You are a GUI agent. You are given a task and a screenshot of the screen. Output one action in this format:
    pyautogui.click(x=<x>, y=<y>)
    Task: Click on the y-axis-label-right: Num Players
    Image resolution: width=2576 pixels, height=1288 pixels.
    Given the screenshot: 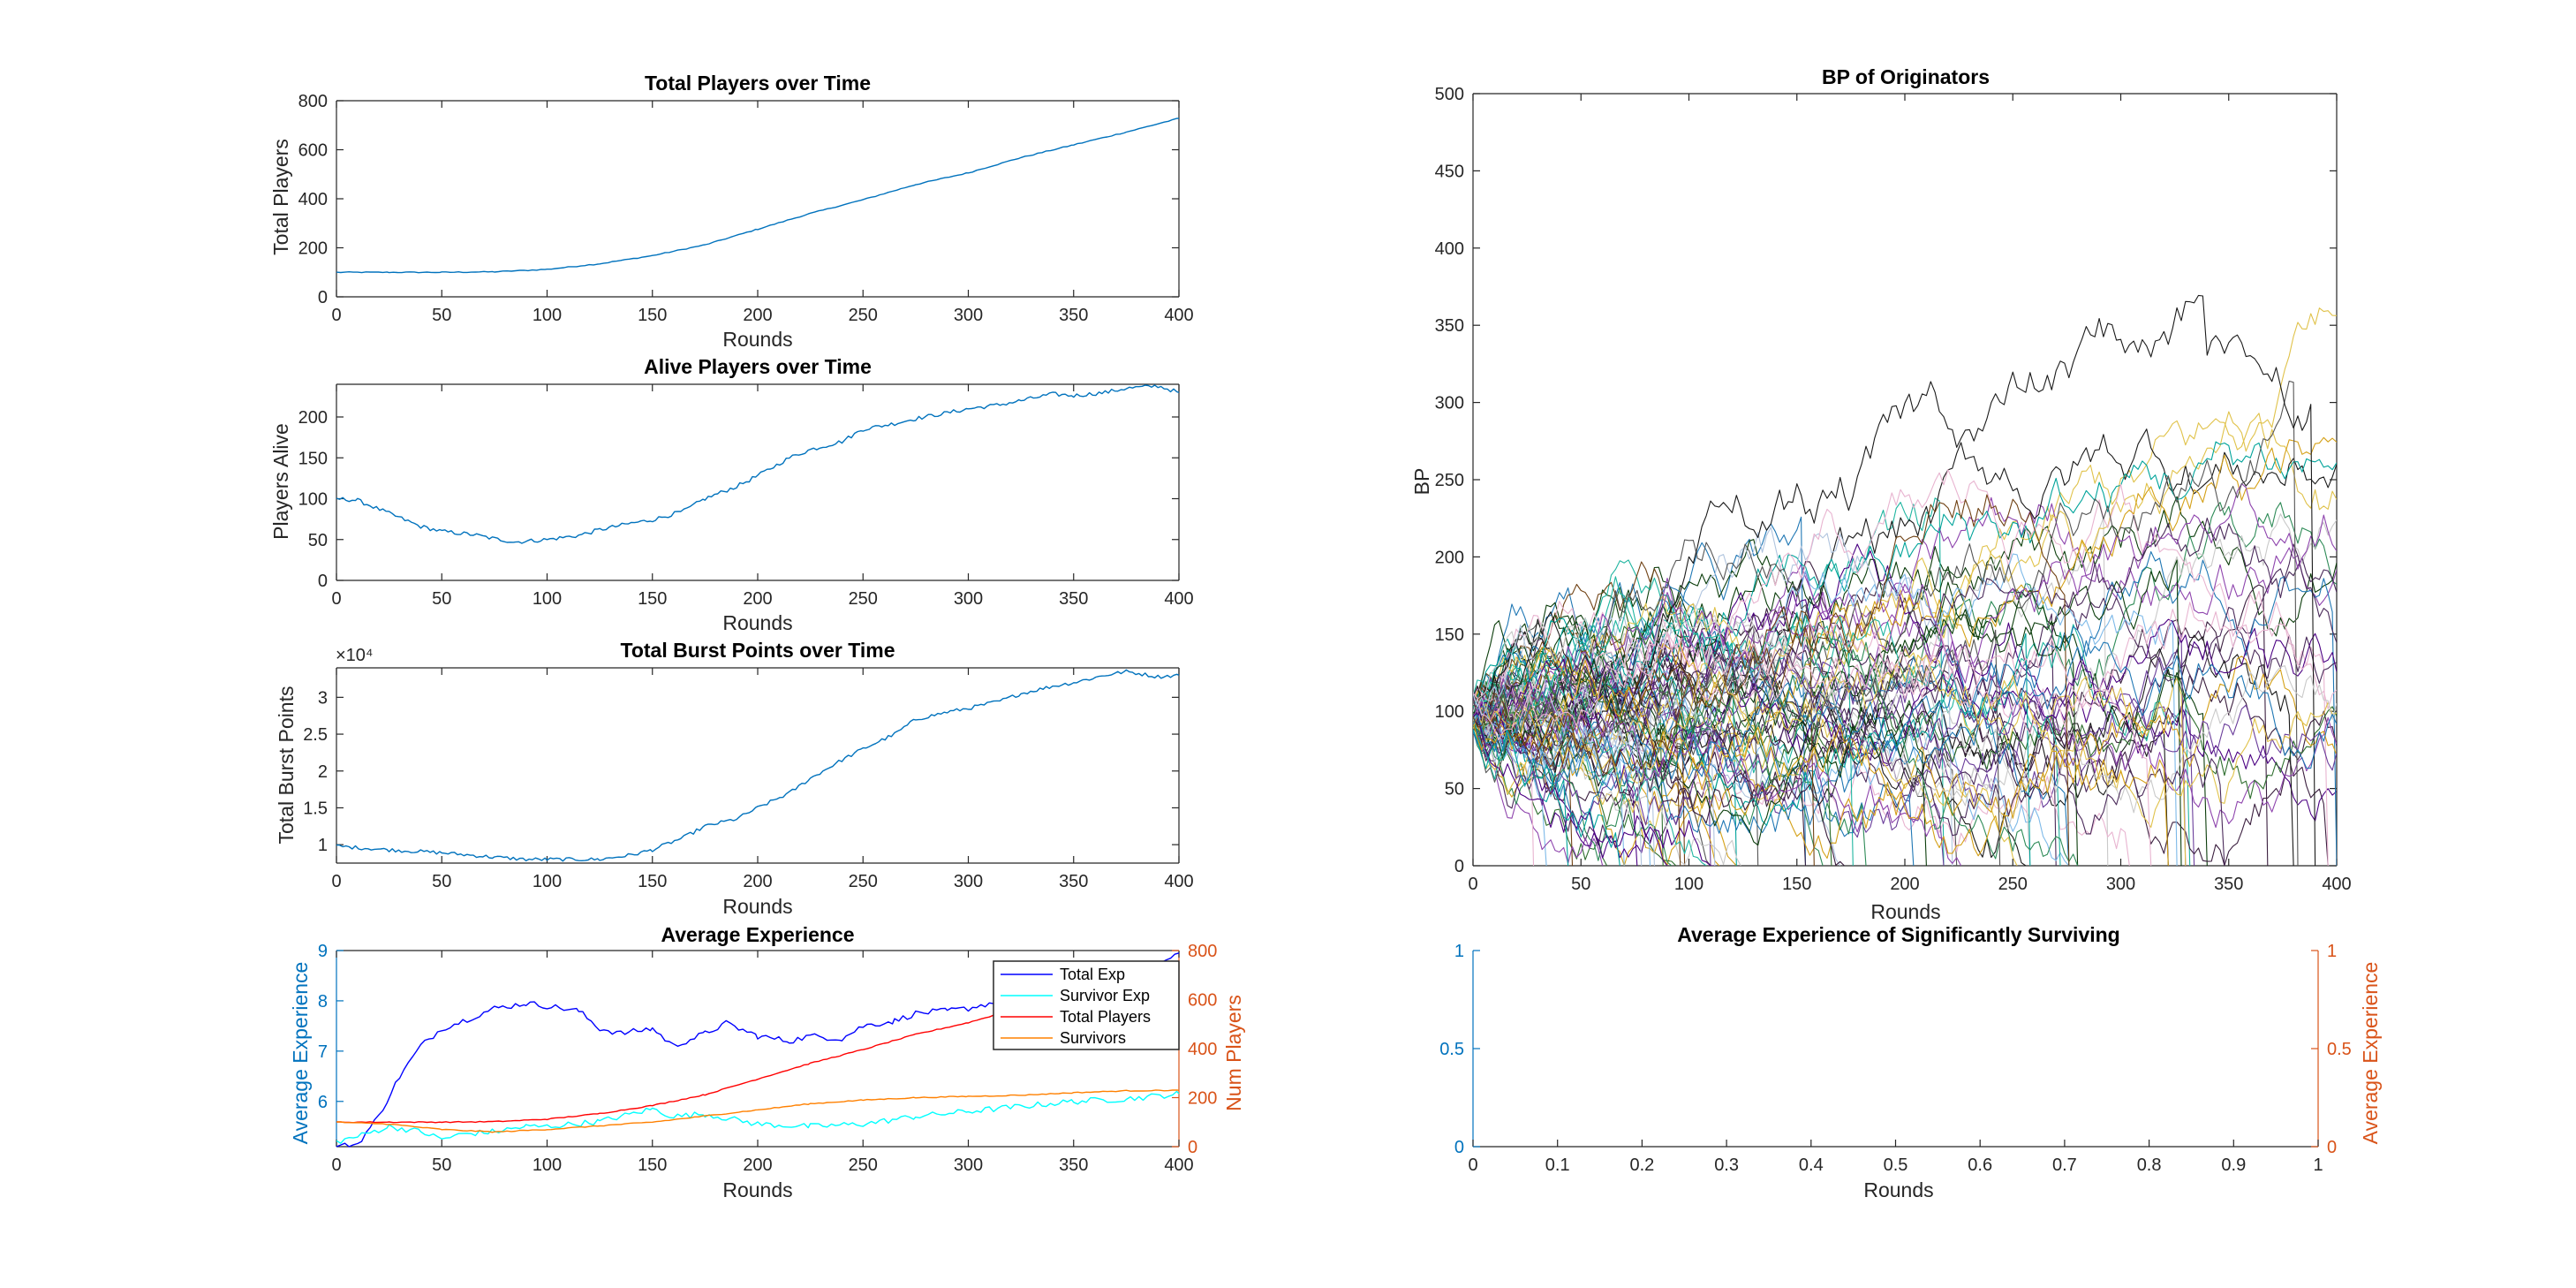 What is the action you would take?
    pyautogui.click(x=1233, y=1053)
    